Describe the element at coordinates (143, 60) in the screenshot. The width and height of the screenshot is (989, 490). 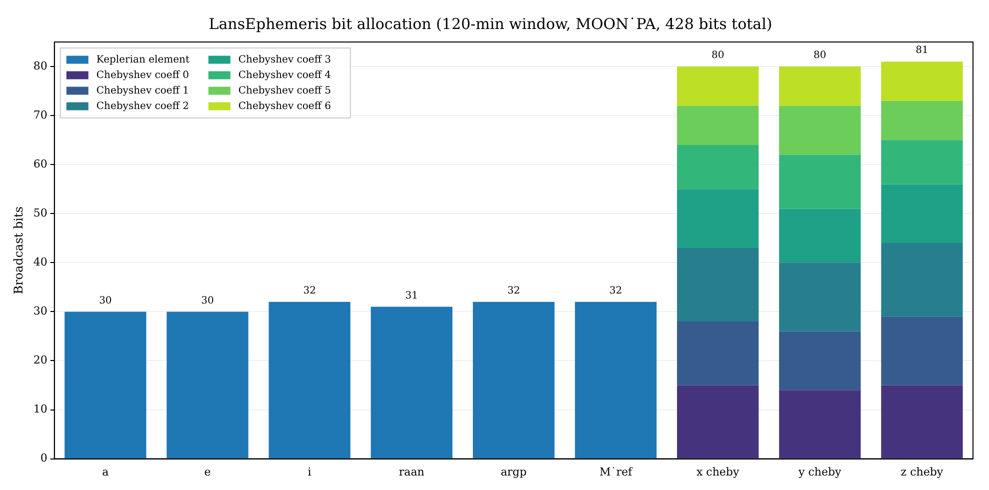
I see `legend-label: Keplerian element` at that location.